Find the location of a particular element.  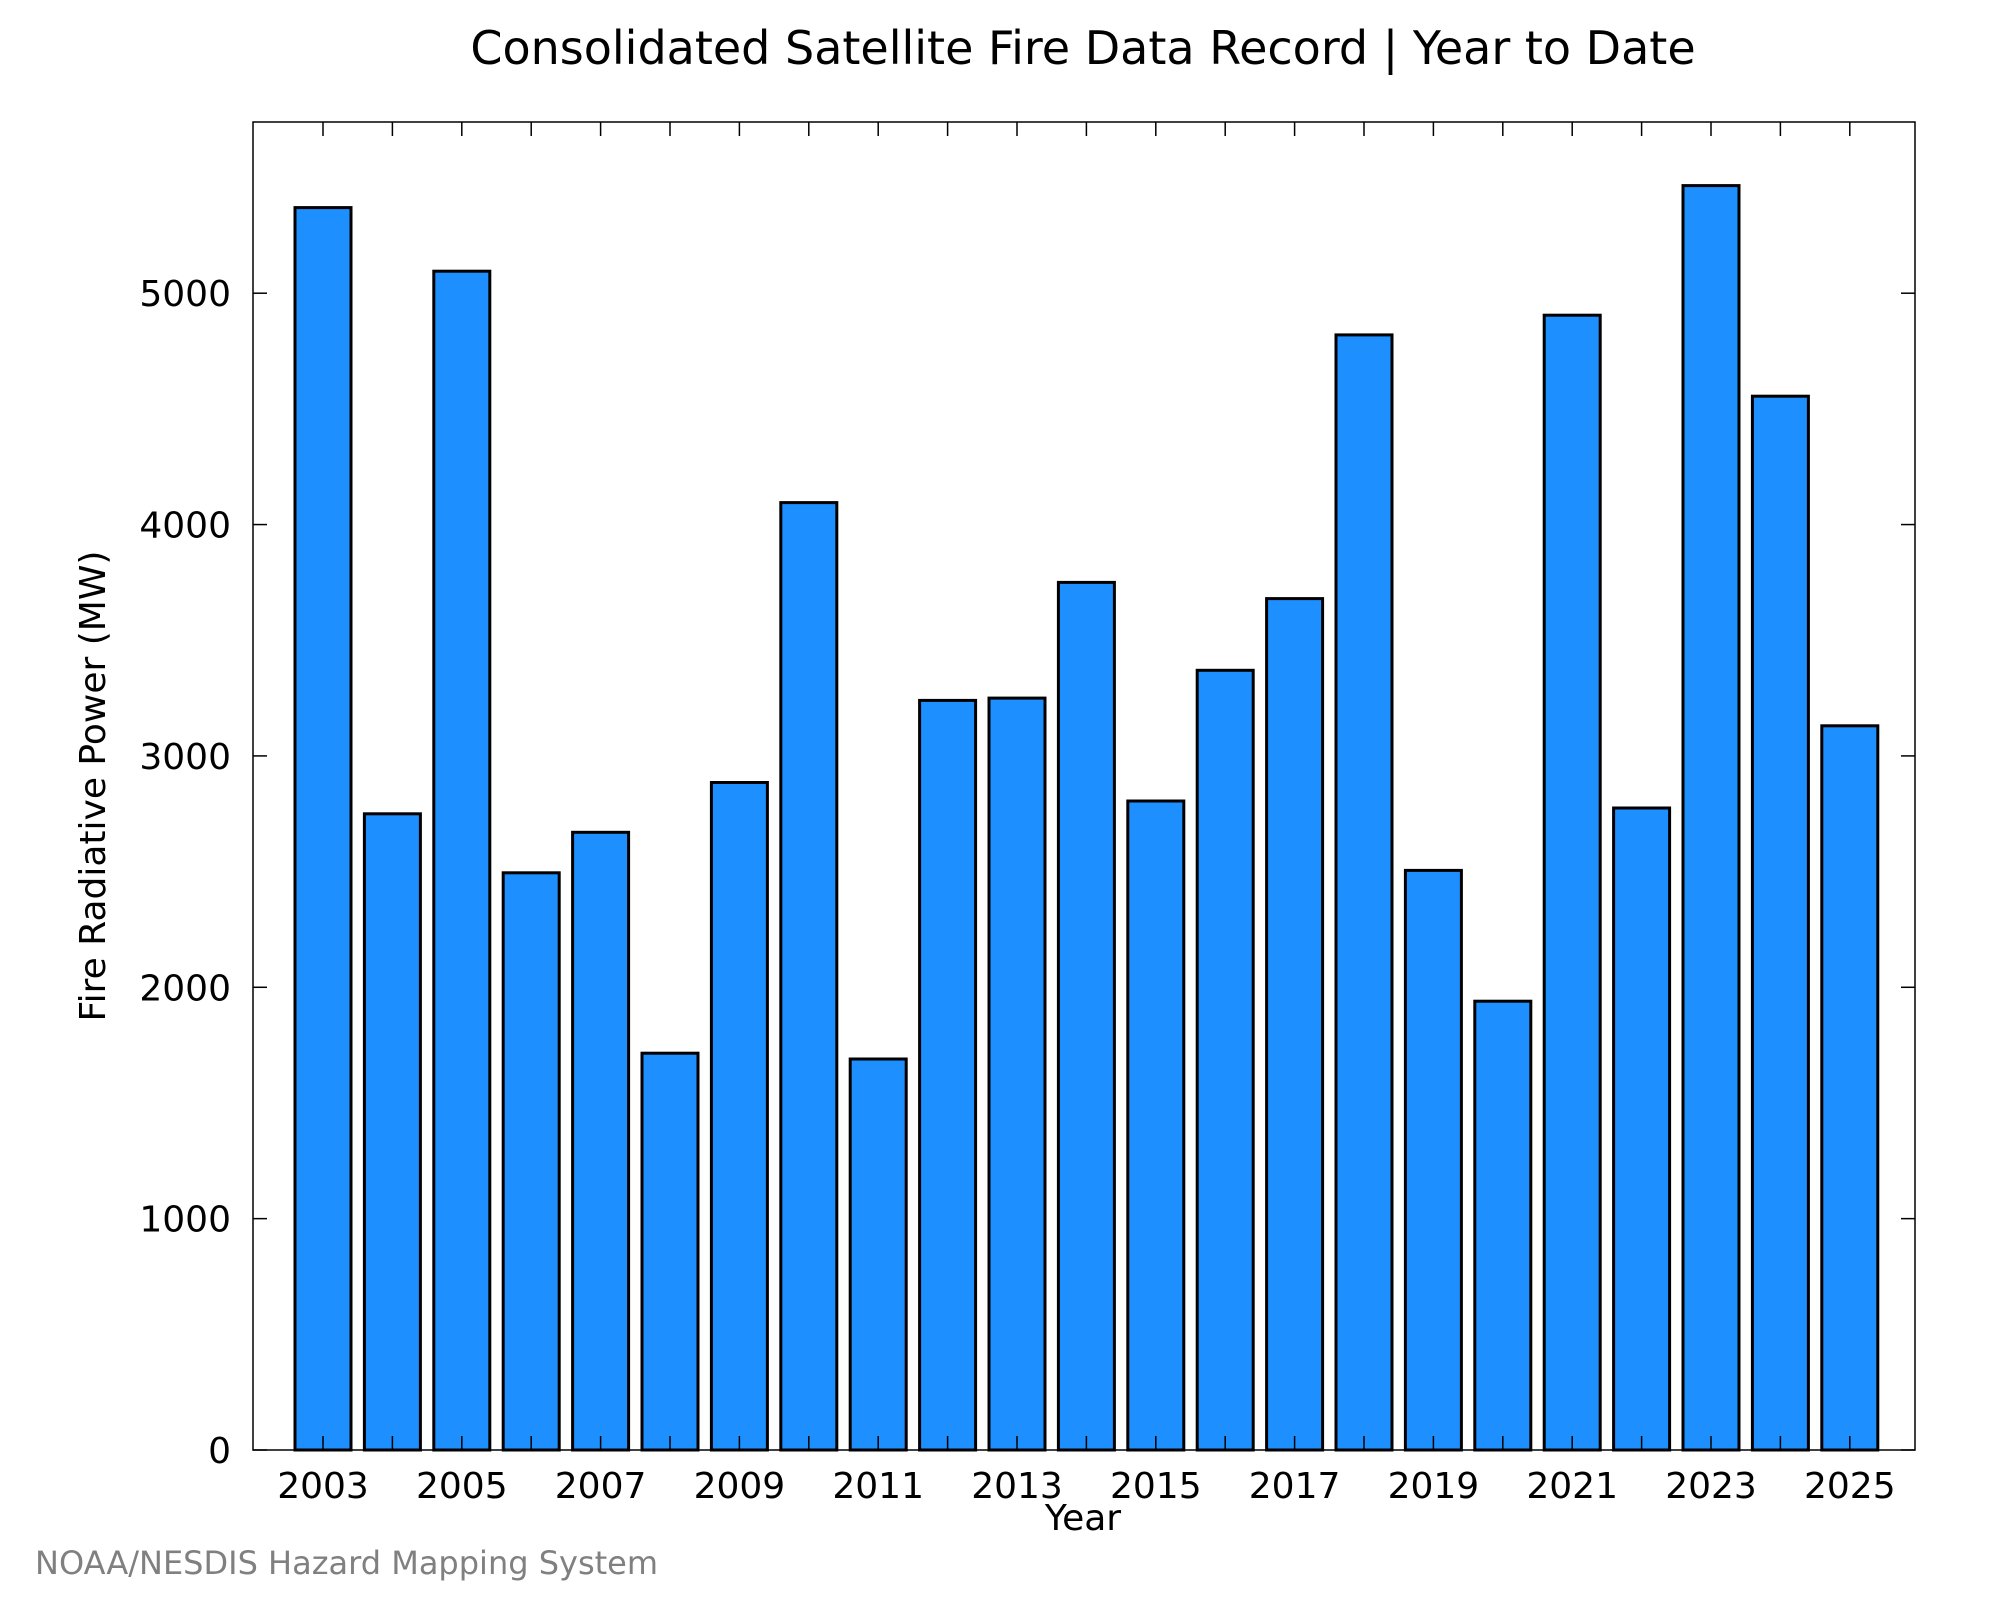

y-tick-label-3000: 3000 is located at coordinates (185, 757).